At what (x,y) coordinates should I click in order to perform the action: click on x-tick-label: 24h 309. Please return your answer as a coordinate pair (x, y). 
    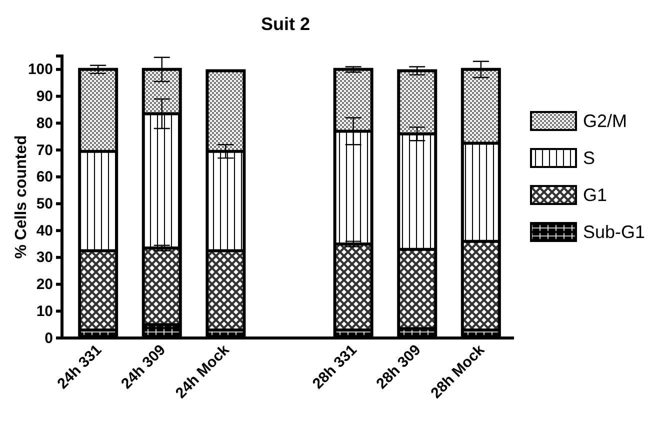
    Looking at the image, I should click on (143, 367).